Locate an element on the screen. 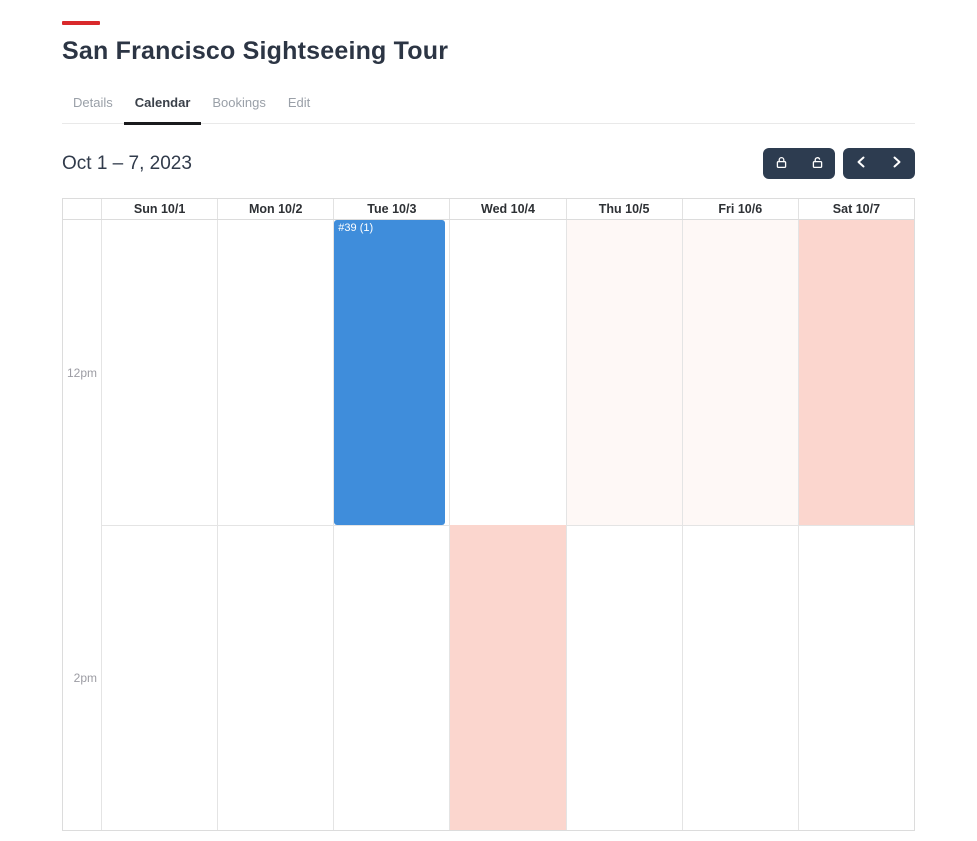 This screenshot has height=841, width=977. day-header-sat: Sat 10/7 is located at coordinates (855, 209).